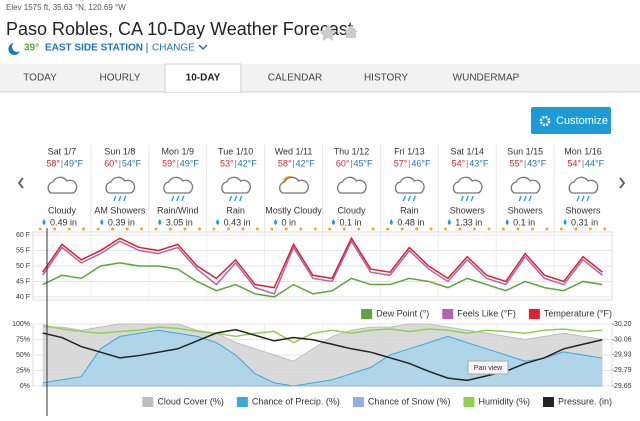  What do you see at coordinates (328, 32) in the screenshot?
I see `star-icon` at bounding box center [328, 32].